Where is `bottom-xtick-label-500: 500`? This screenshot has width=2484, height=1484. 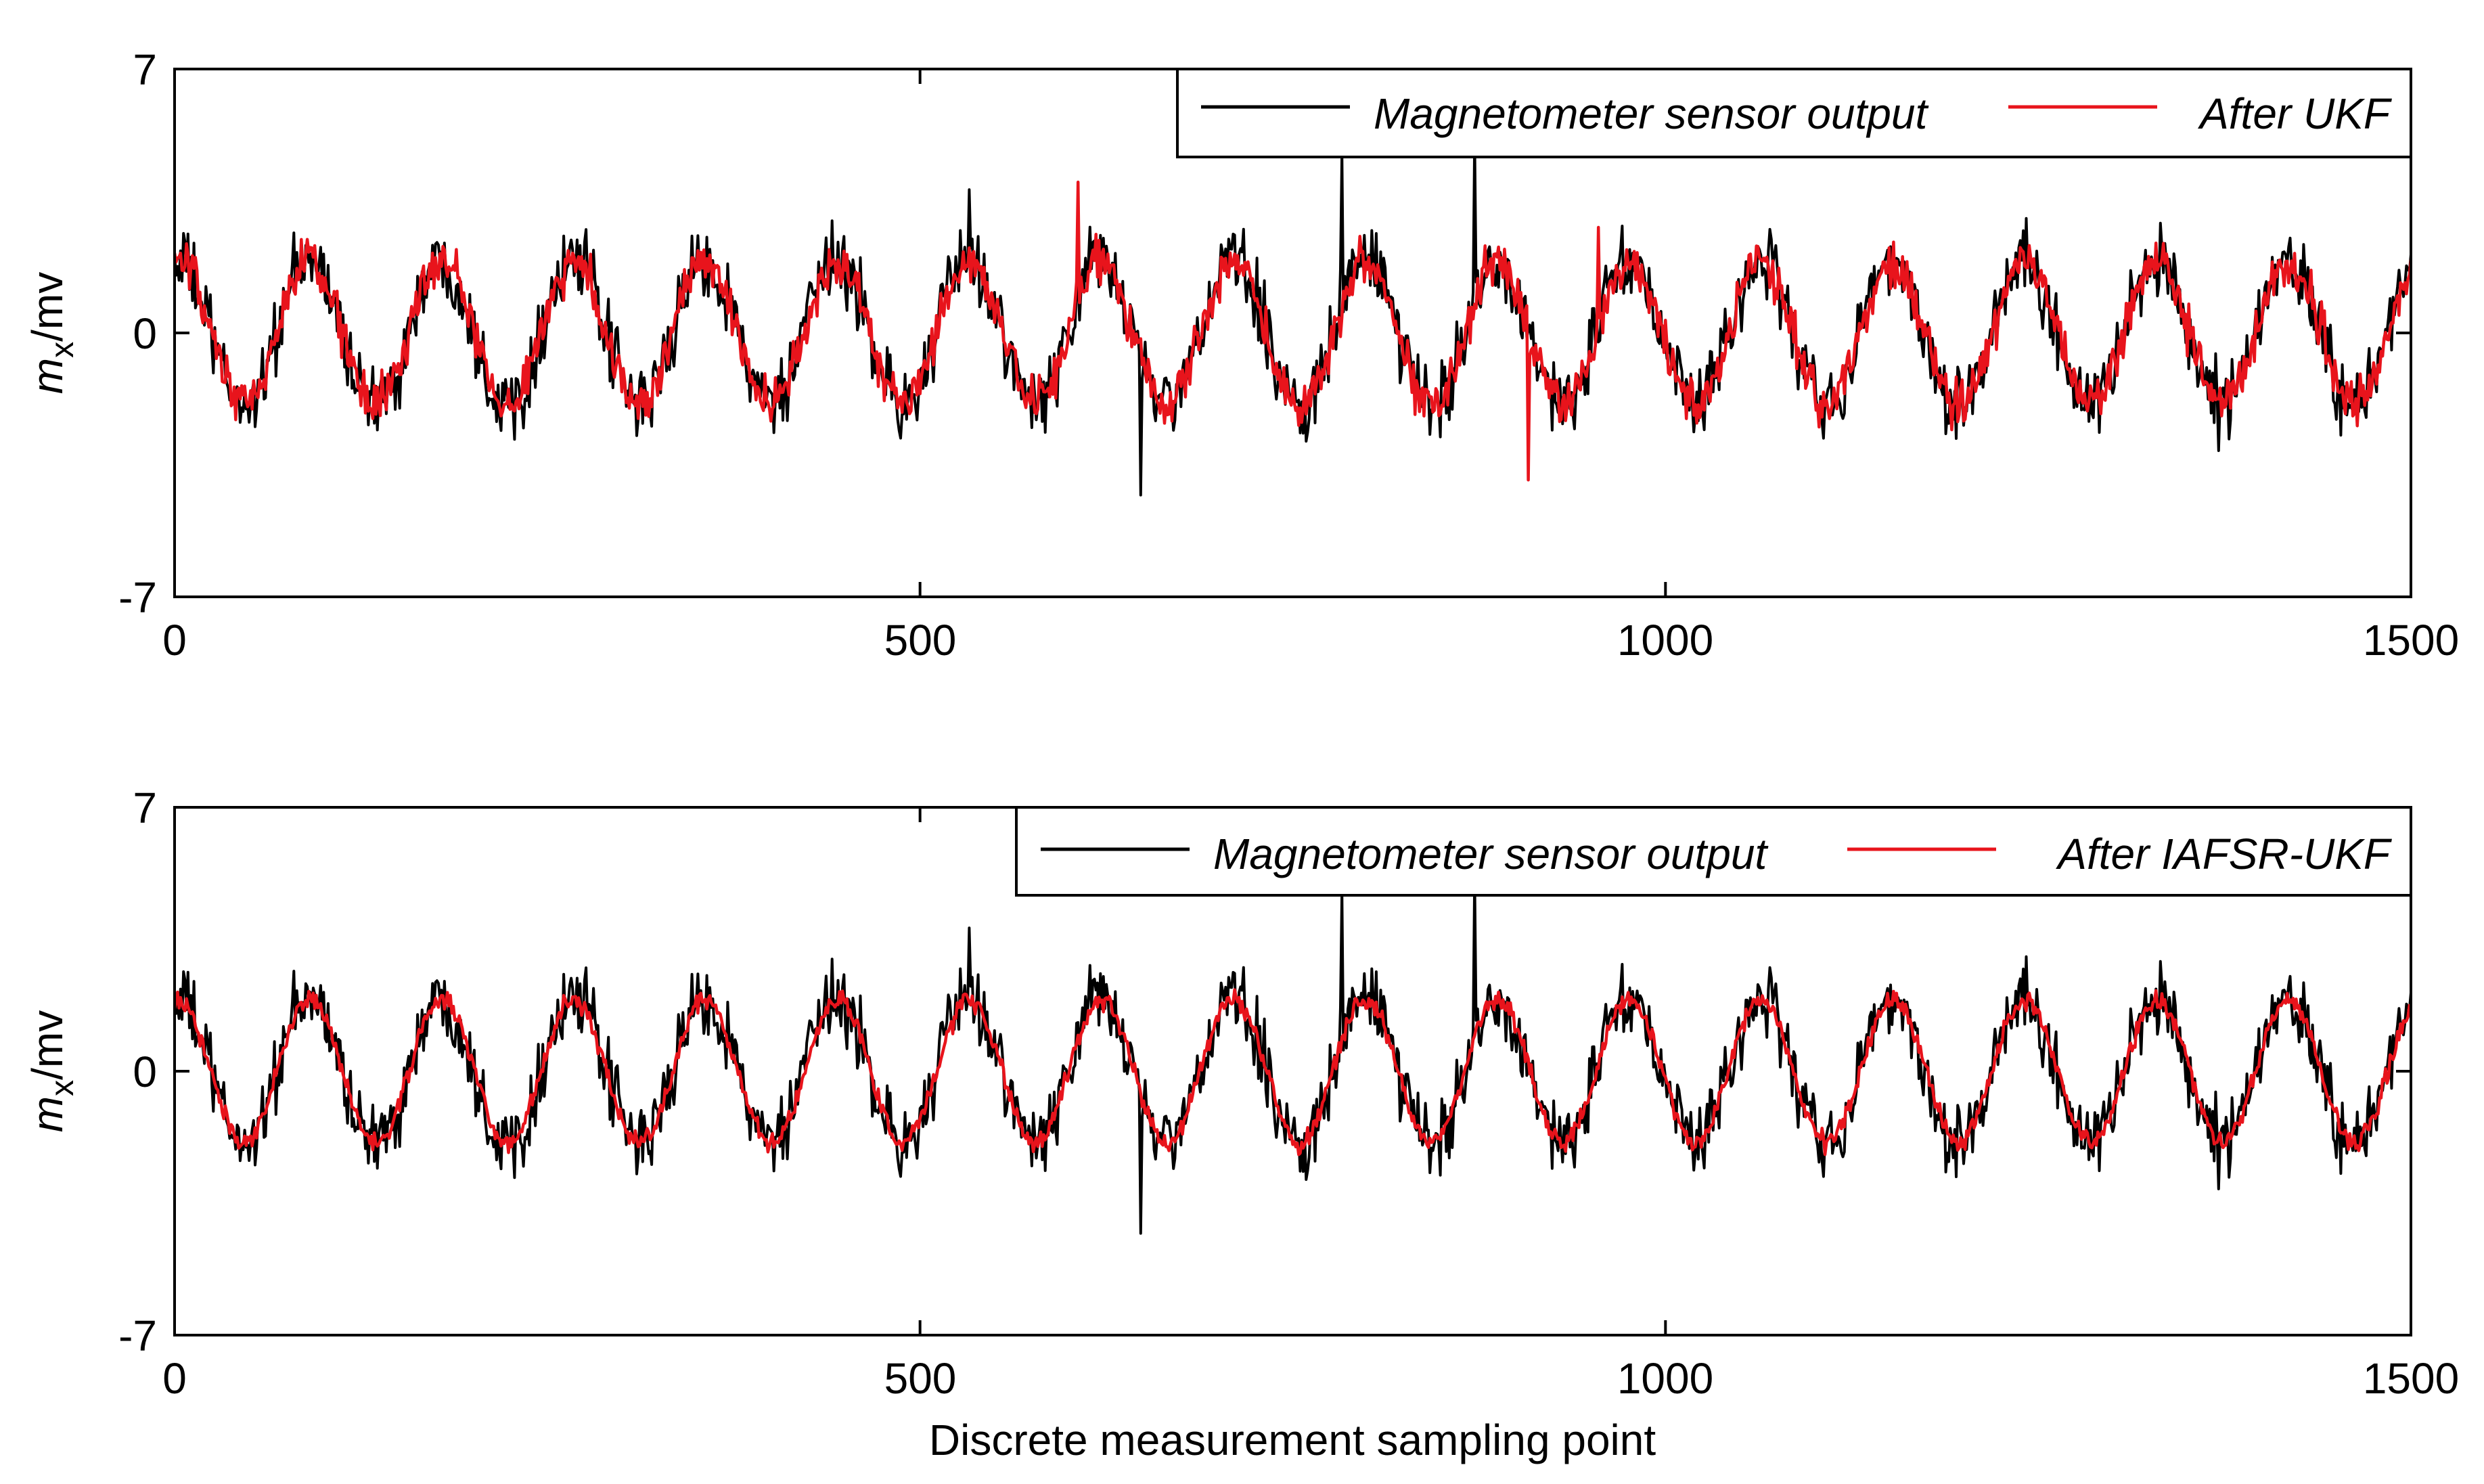 bottom-xtick-label-500: 500 is located at coordinates (920, 1378).